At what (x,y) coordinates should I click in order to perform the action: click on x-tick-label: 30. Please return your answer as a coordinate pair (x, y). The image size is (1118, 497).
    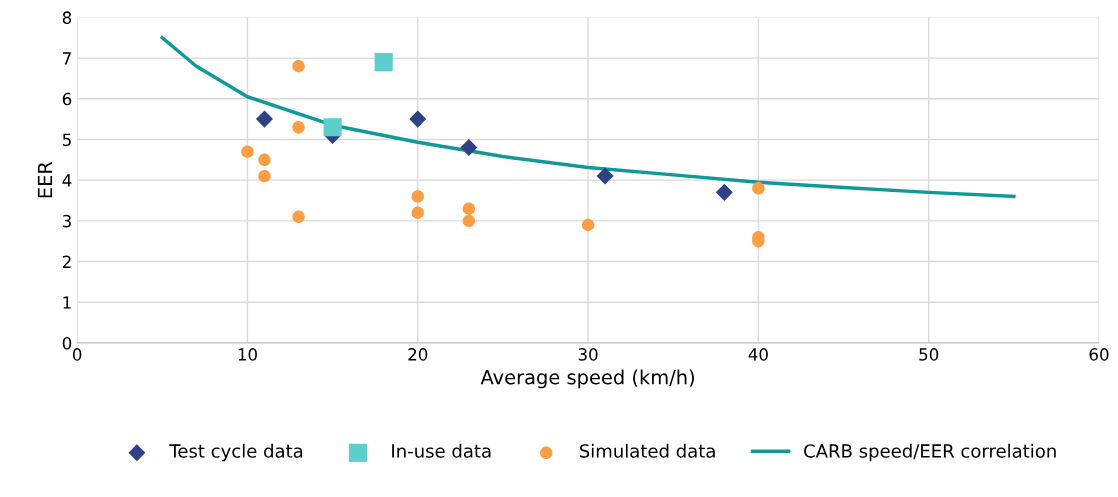
    Looking at the image, I should click on (588, 354).